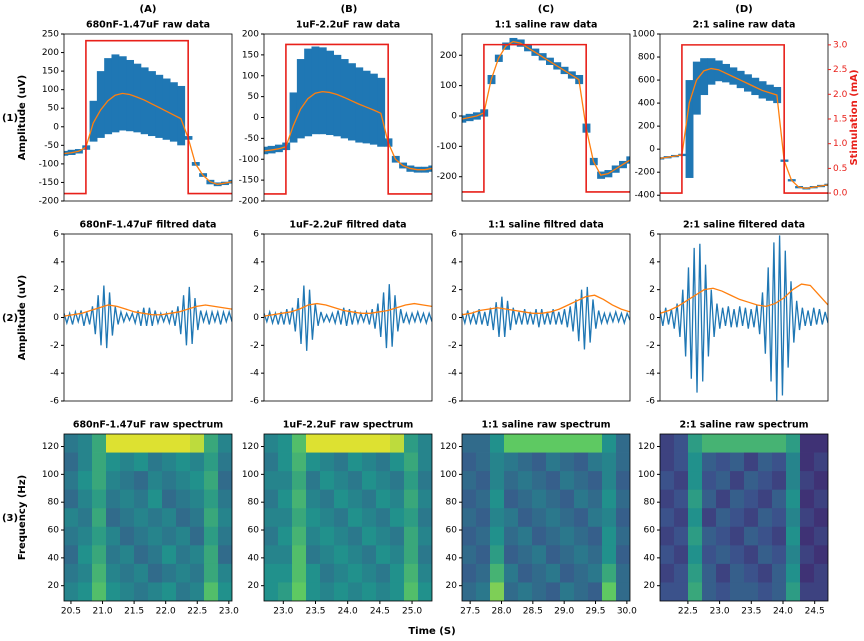 The image size is (864, 641). What do you see at coordinates (501, 612) in the screenshot?
I see `x-tick-label: 28.0` at bounding box center [501, 612].